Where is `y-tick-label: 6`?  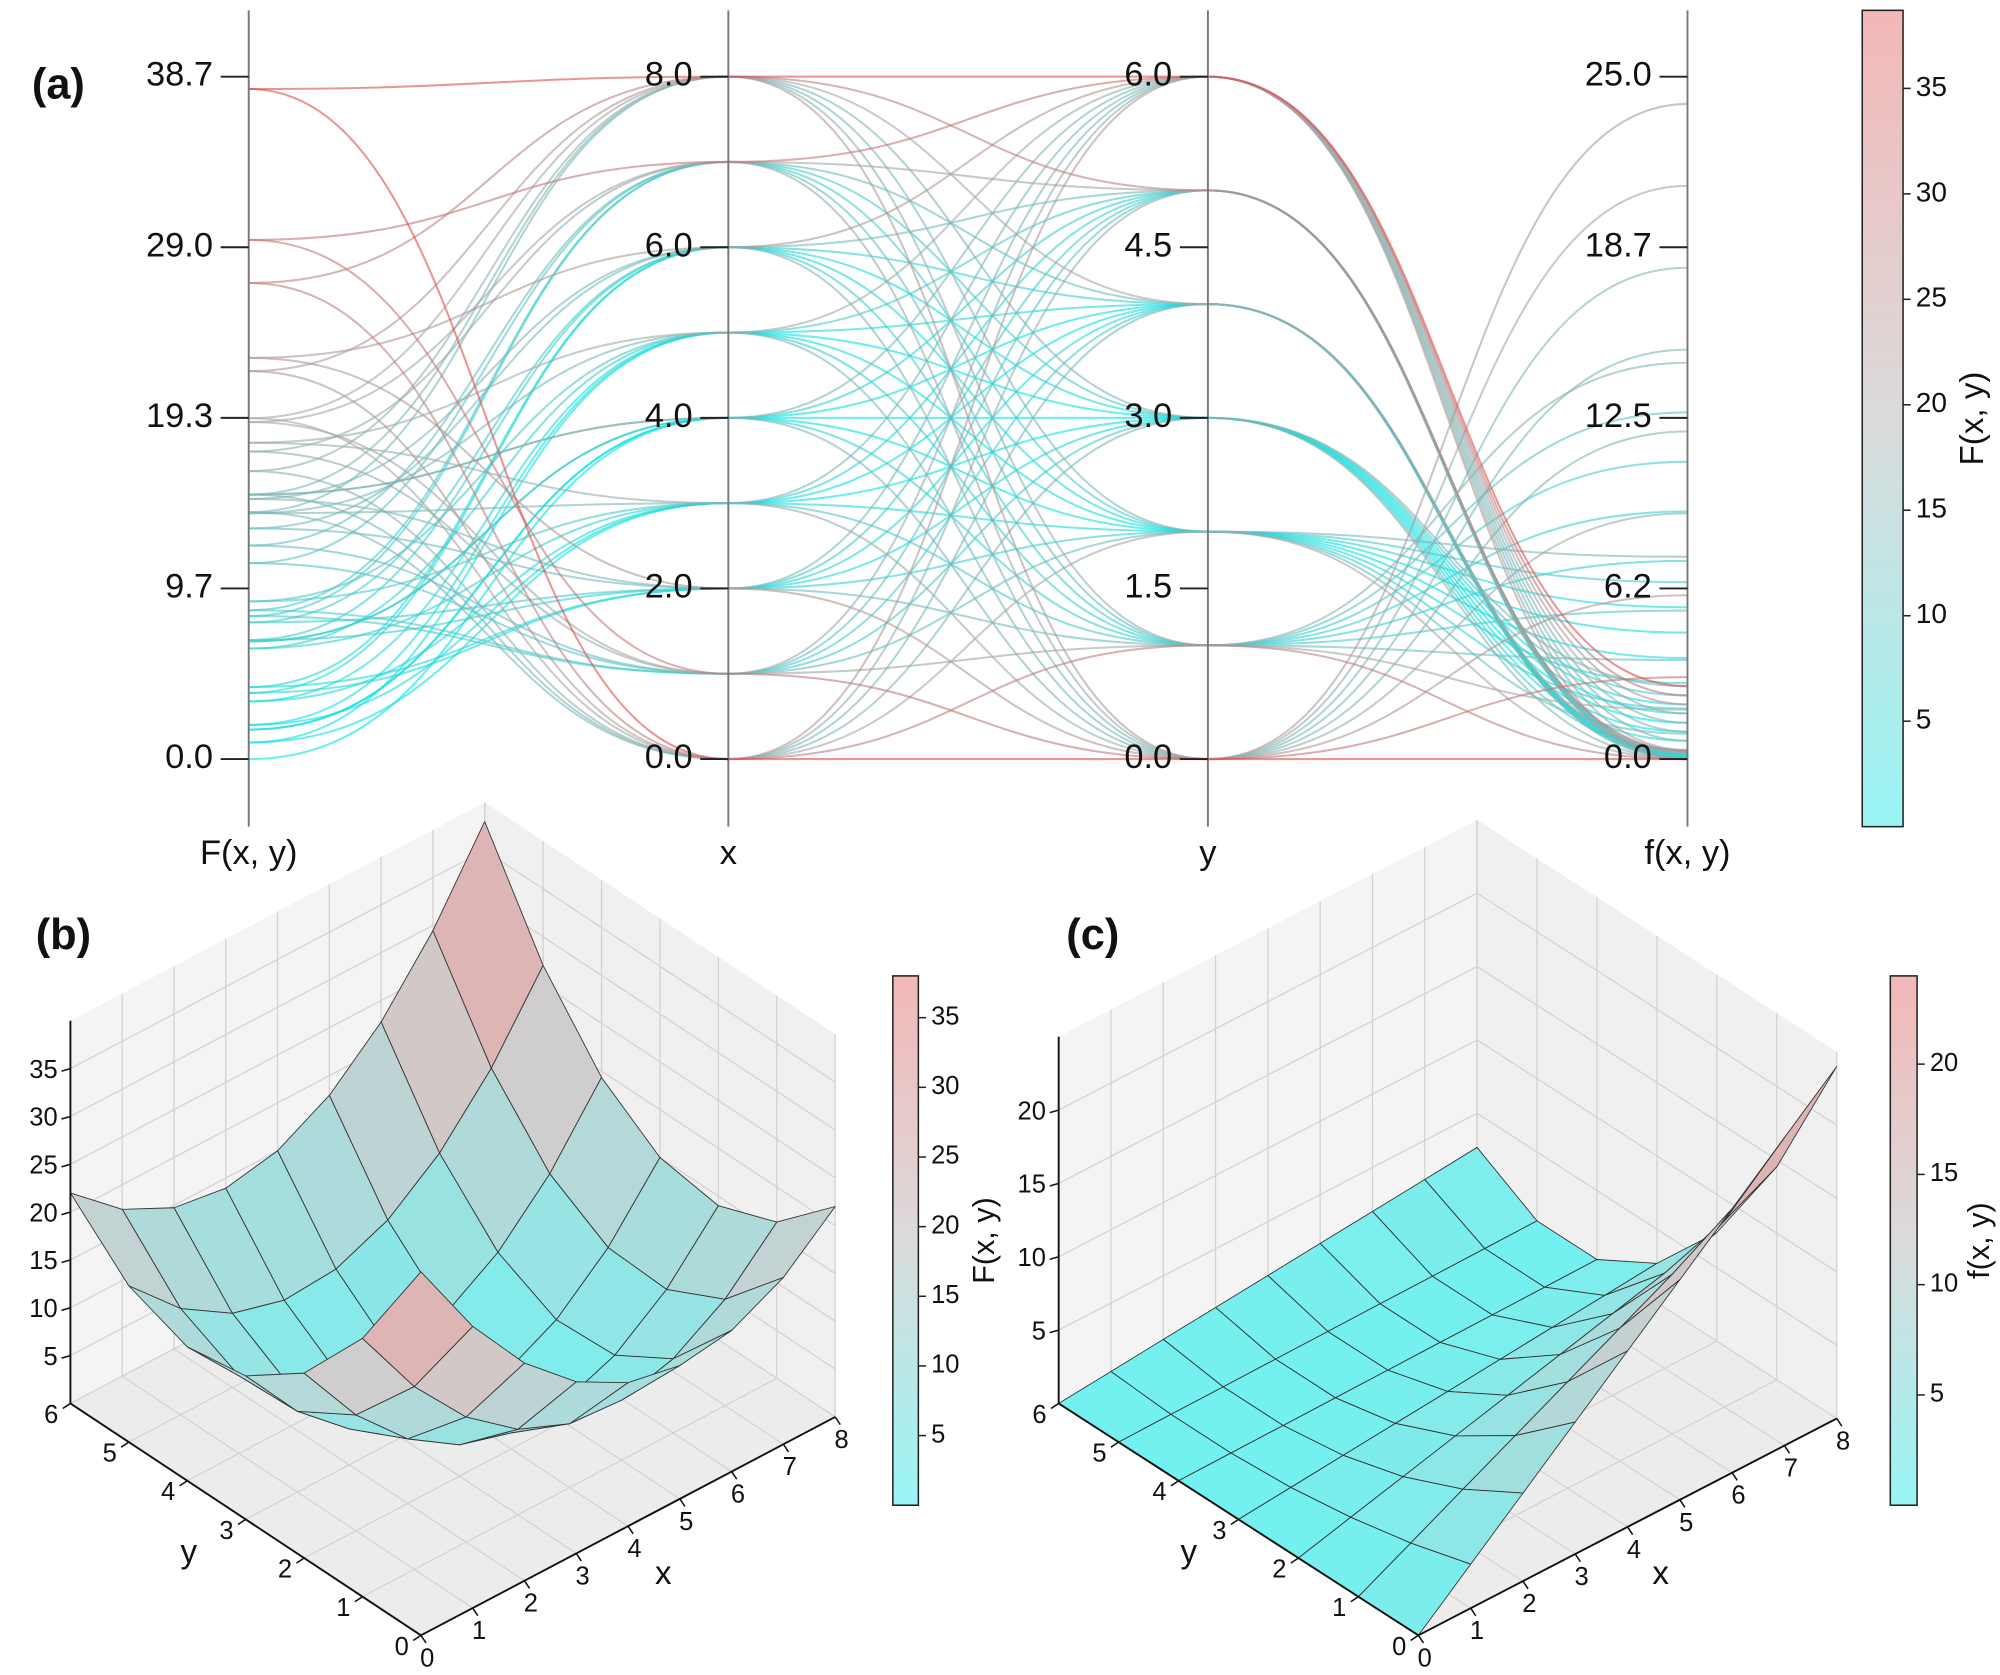
y-tick-label: 6 is located at coordinates (1039, 1415).